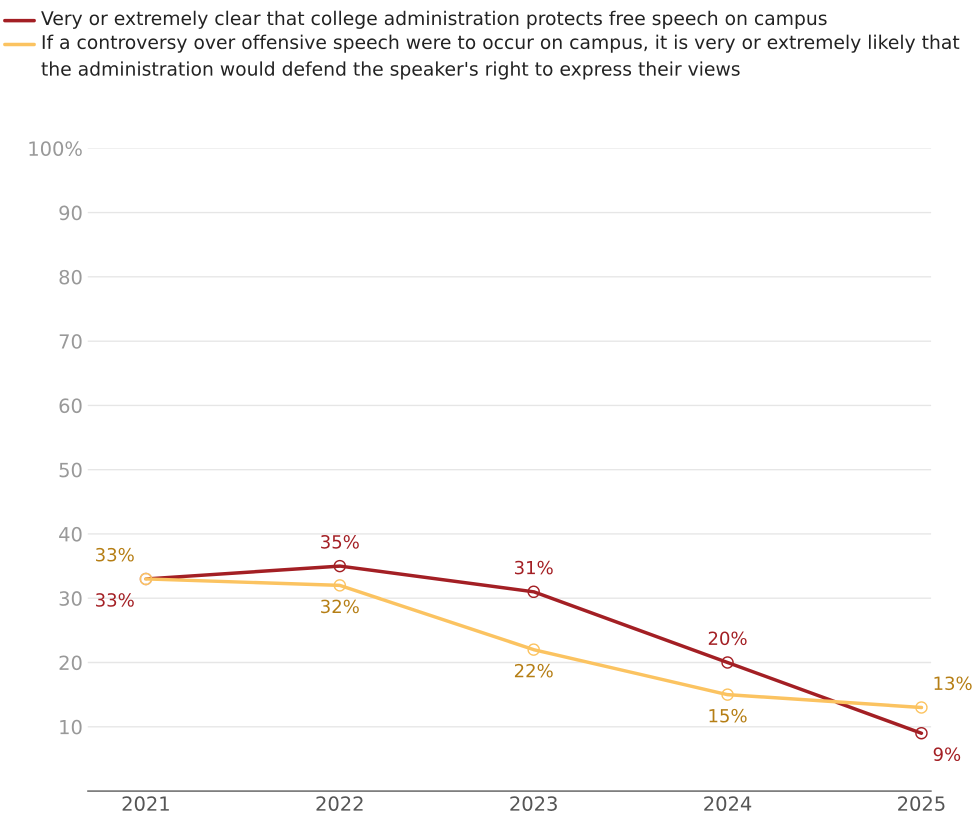  What do you see at coordinates (947, 754) in the screenshot?
I see `data-label: 9%` at bounding box center [947, 754].